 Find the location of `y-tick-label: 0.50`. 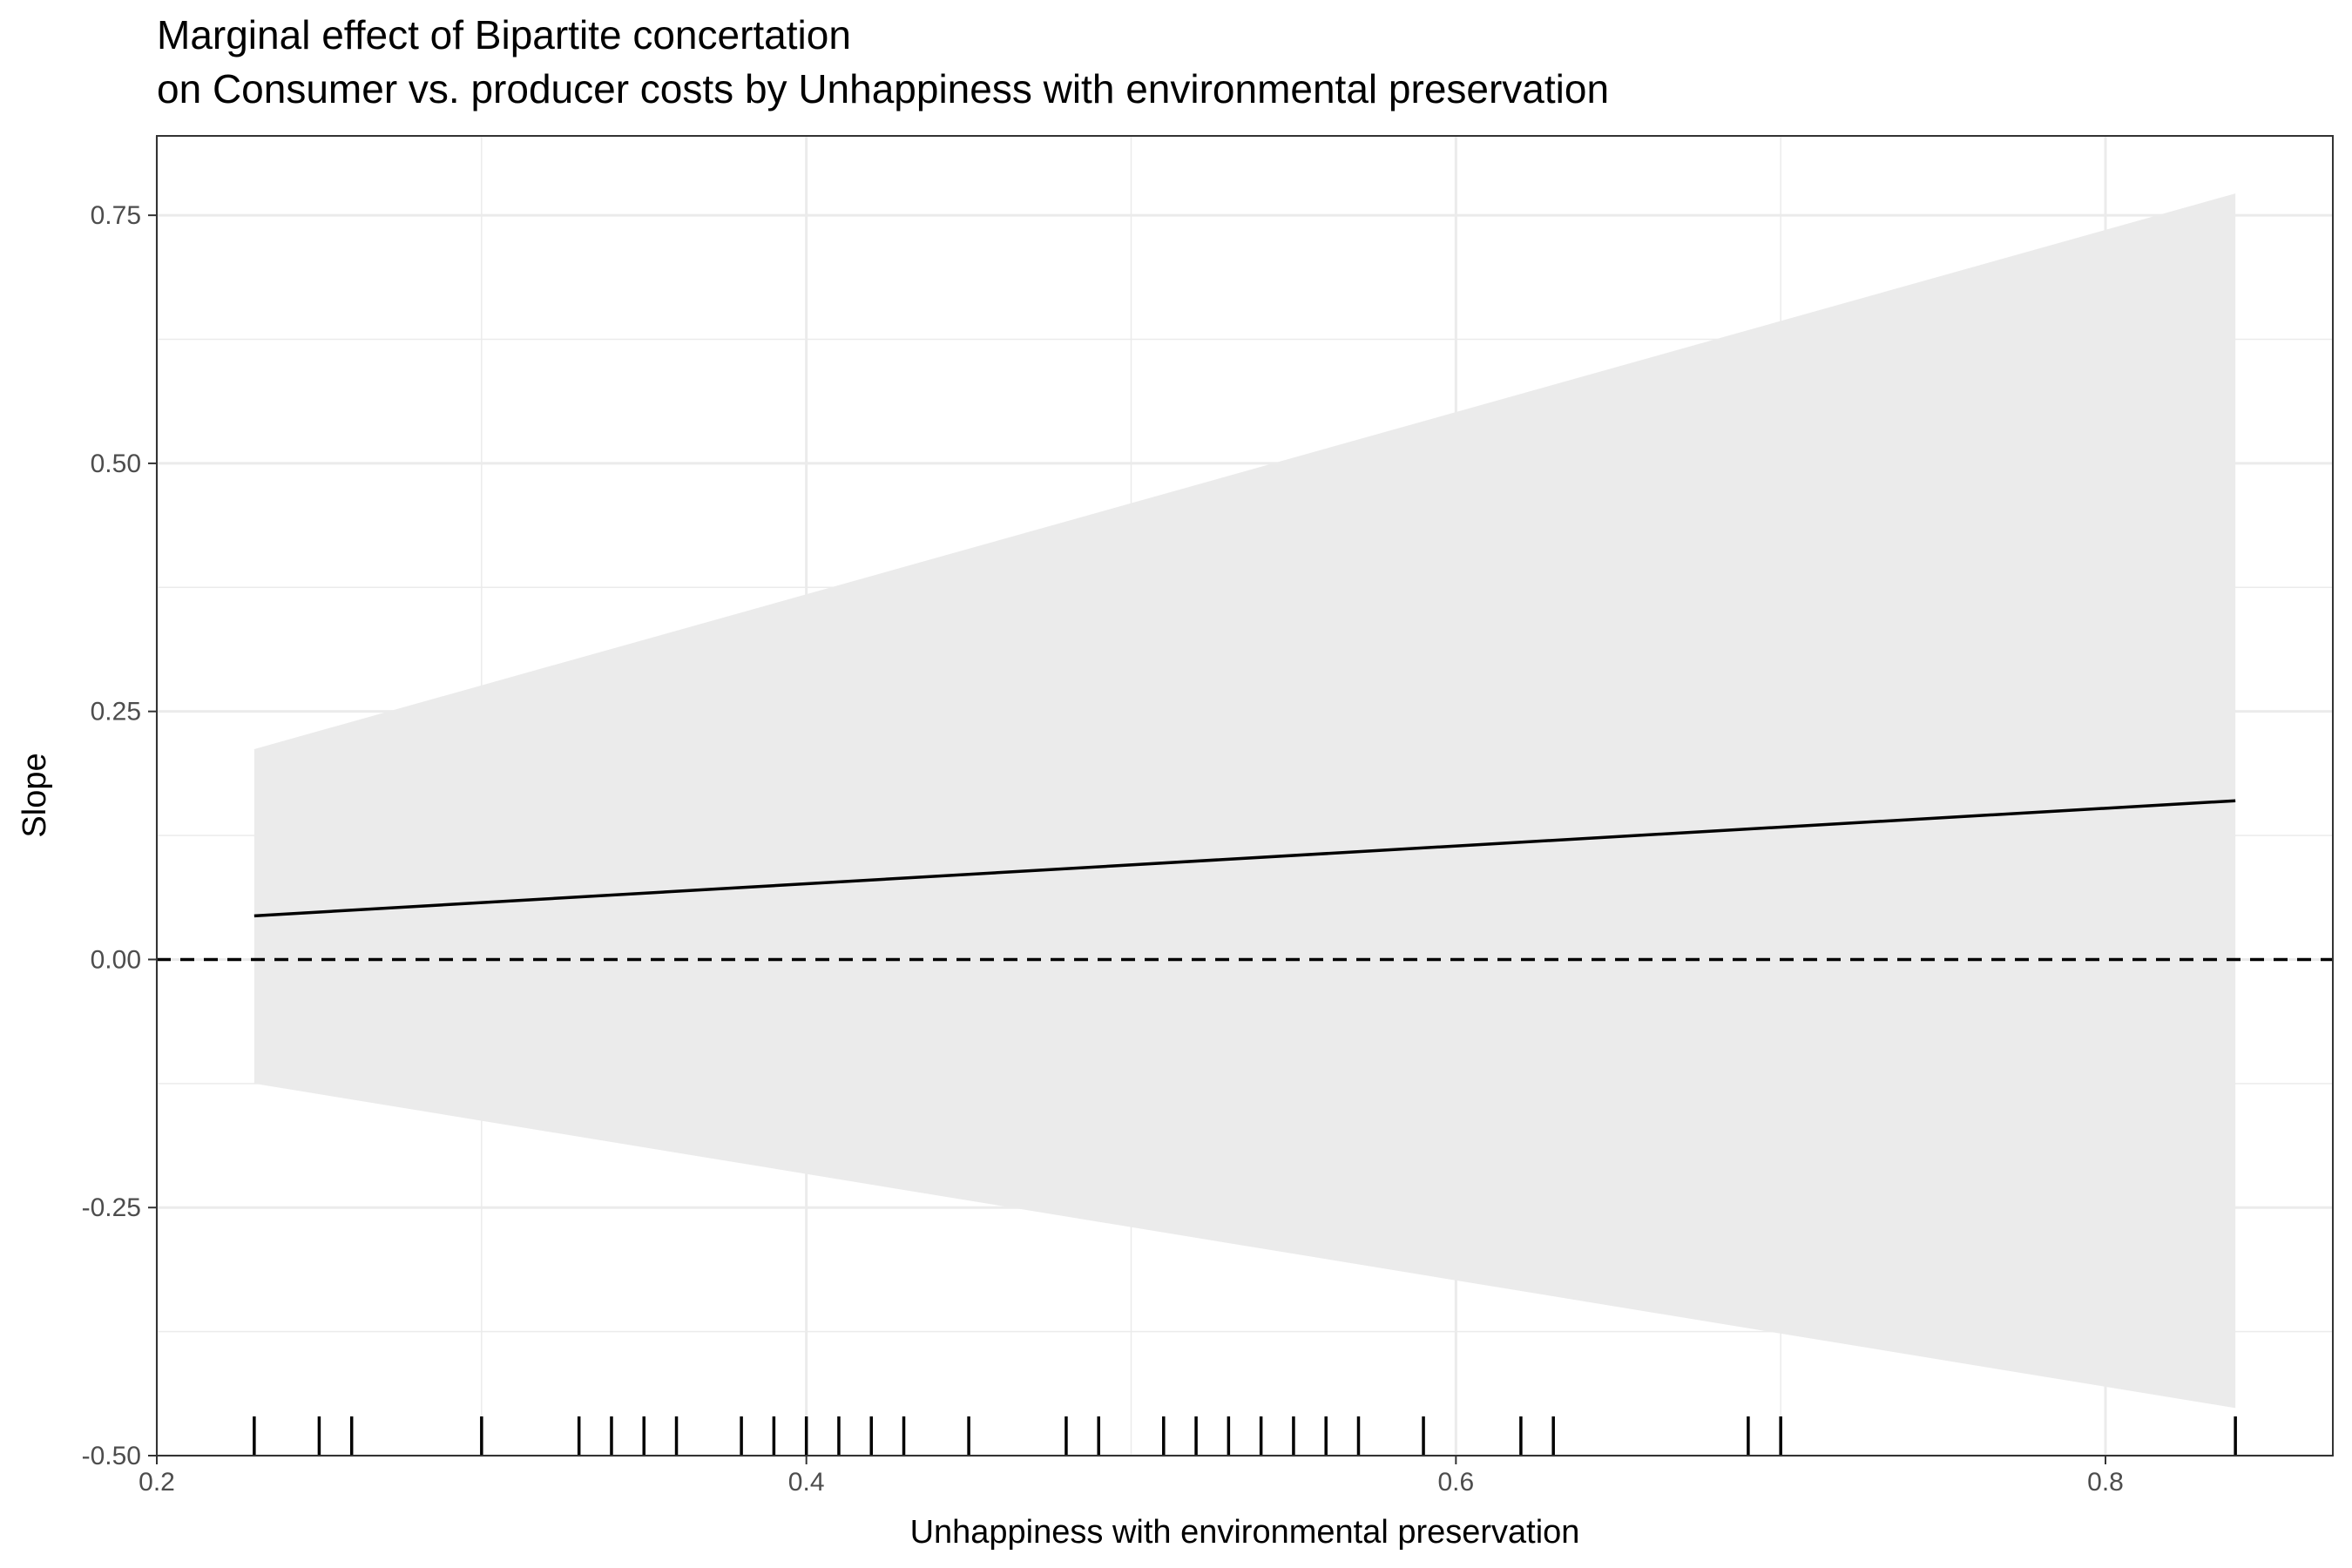

y-tick-label: 0.50 is located at coordinates (116, 464).